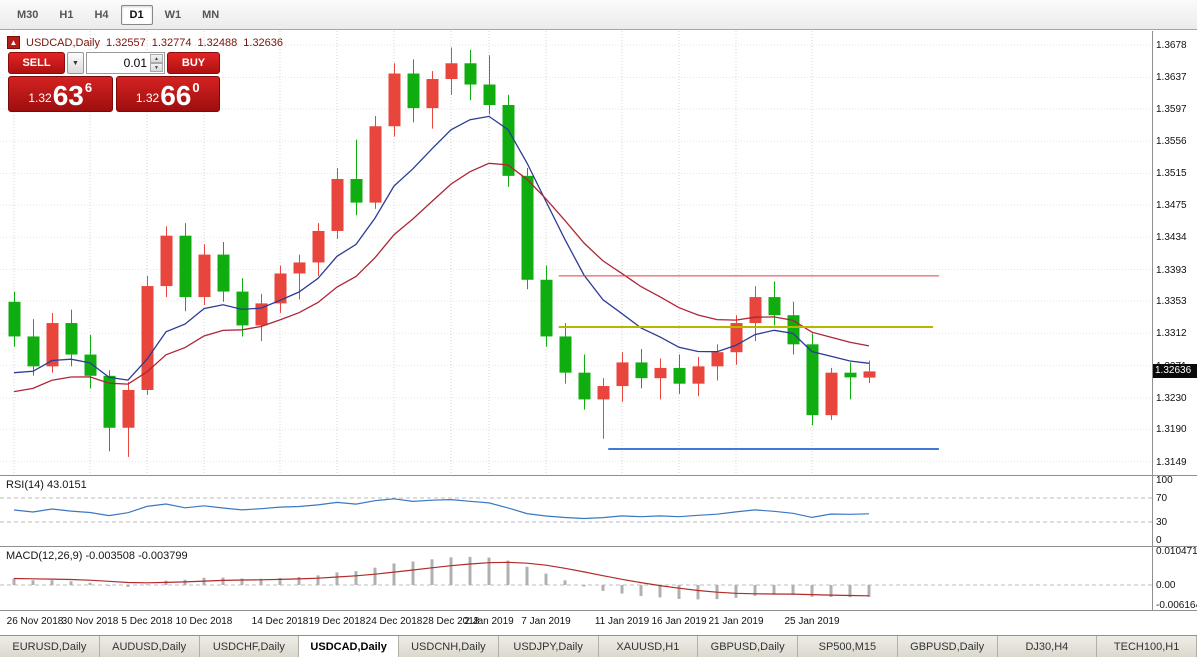 The width and height of the screenshot is (1197, 657). I want to click on date-label: 5 Dec 2018, so click(147, 621).